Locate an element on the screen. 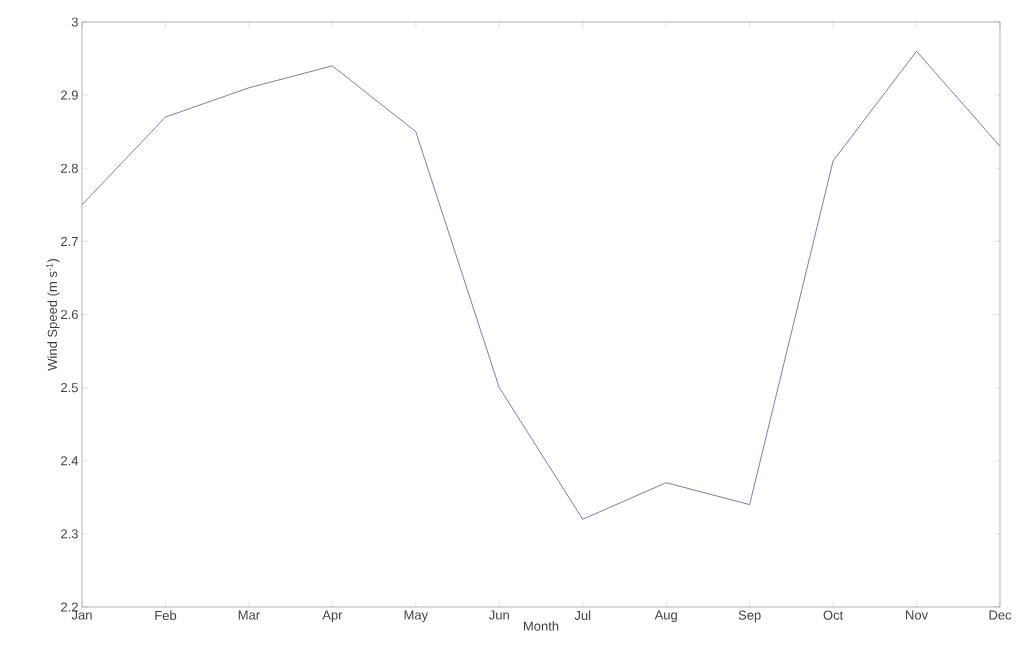 This screenshot has width=1029, height=656. y-tick-label: 2.6 is located at coordinates (69, 314).